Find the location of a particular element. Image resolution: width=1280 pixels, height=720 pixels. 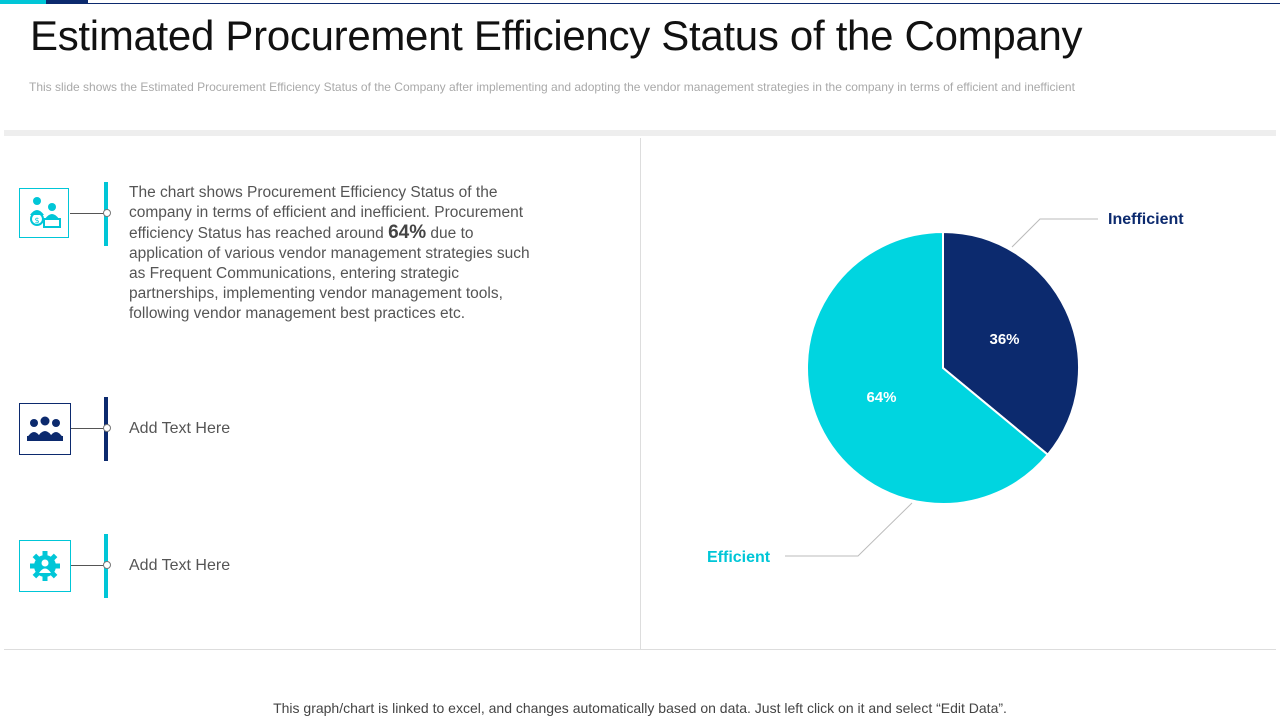

top-accent-cyan is located at coordinates (23, 2).